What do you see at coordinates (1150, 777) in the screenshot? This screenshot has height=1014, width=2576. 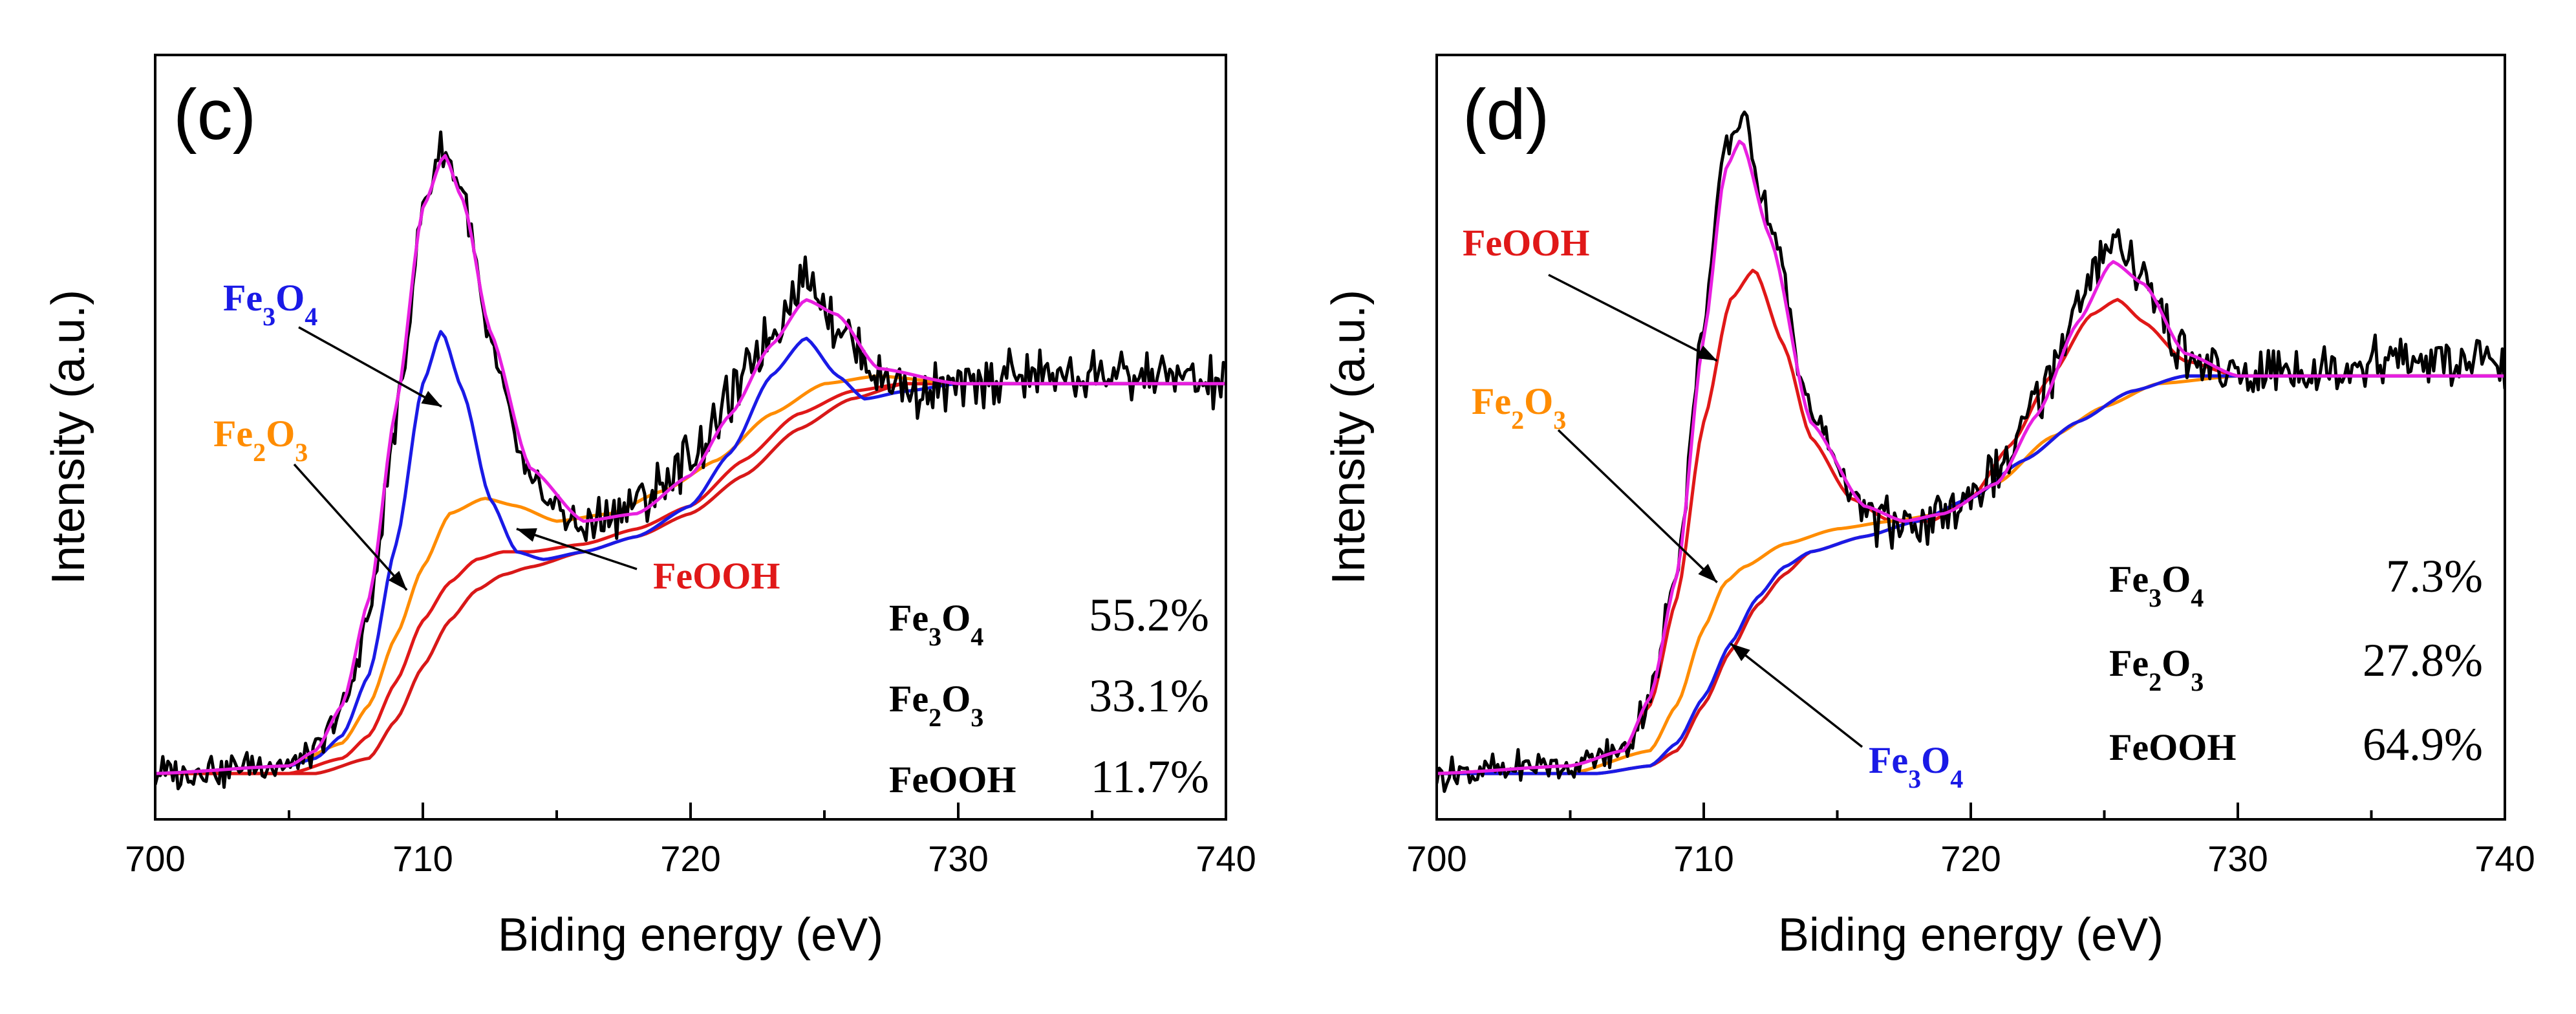 I see `composition-value: 11.7%` at bounding box center [1150, 777].